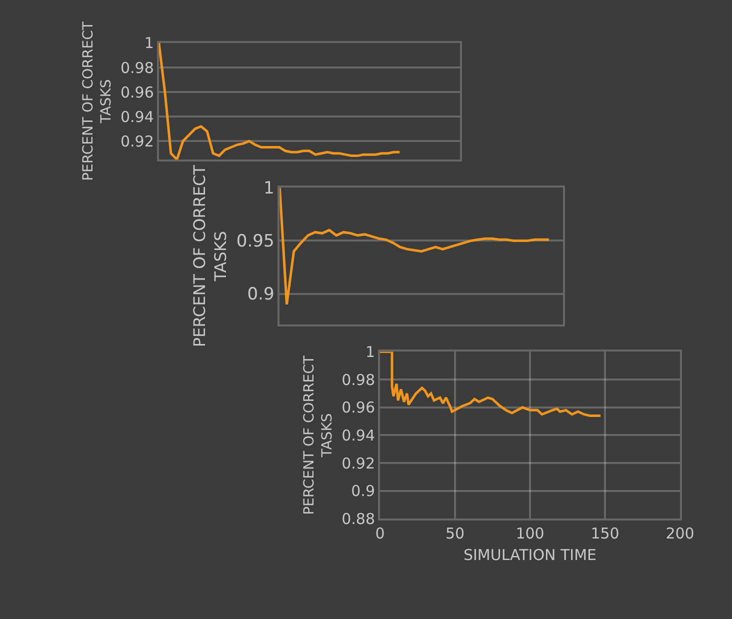 The height and width of the screenshot is (619, 732). What do you see at coordinates (680, 533) in the screenshot?
I see `x-tick-label: 200` at bounding box center [680, 533].